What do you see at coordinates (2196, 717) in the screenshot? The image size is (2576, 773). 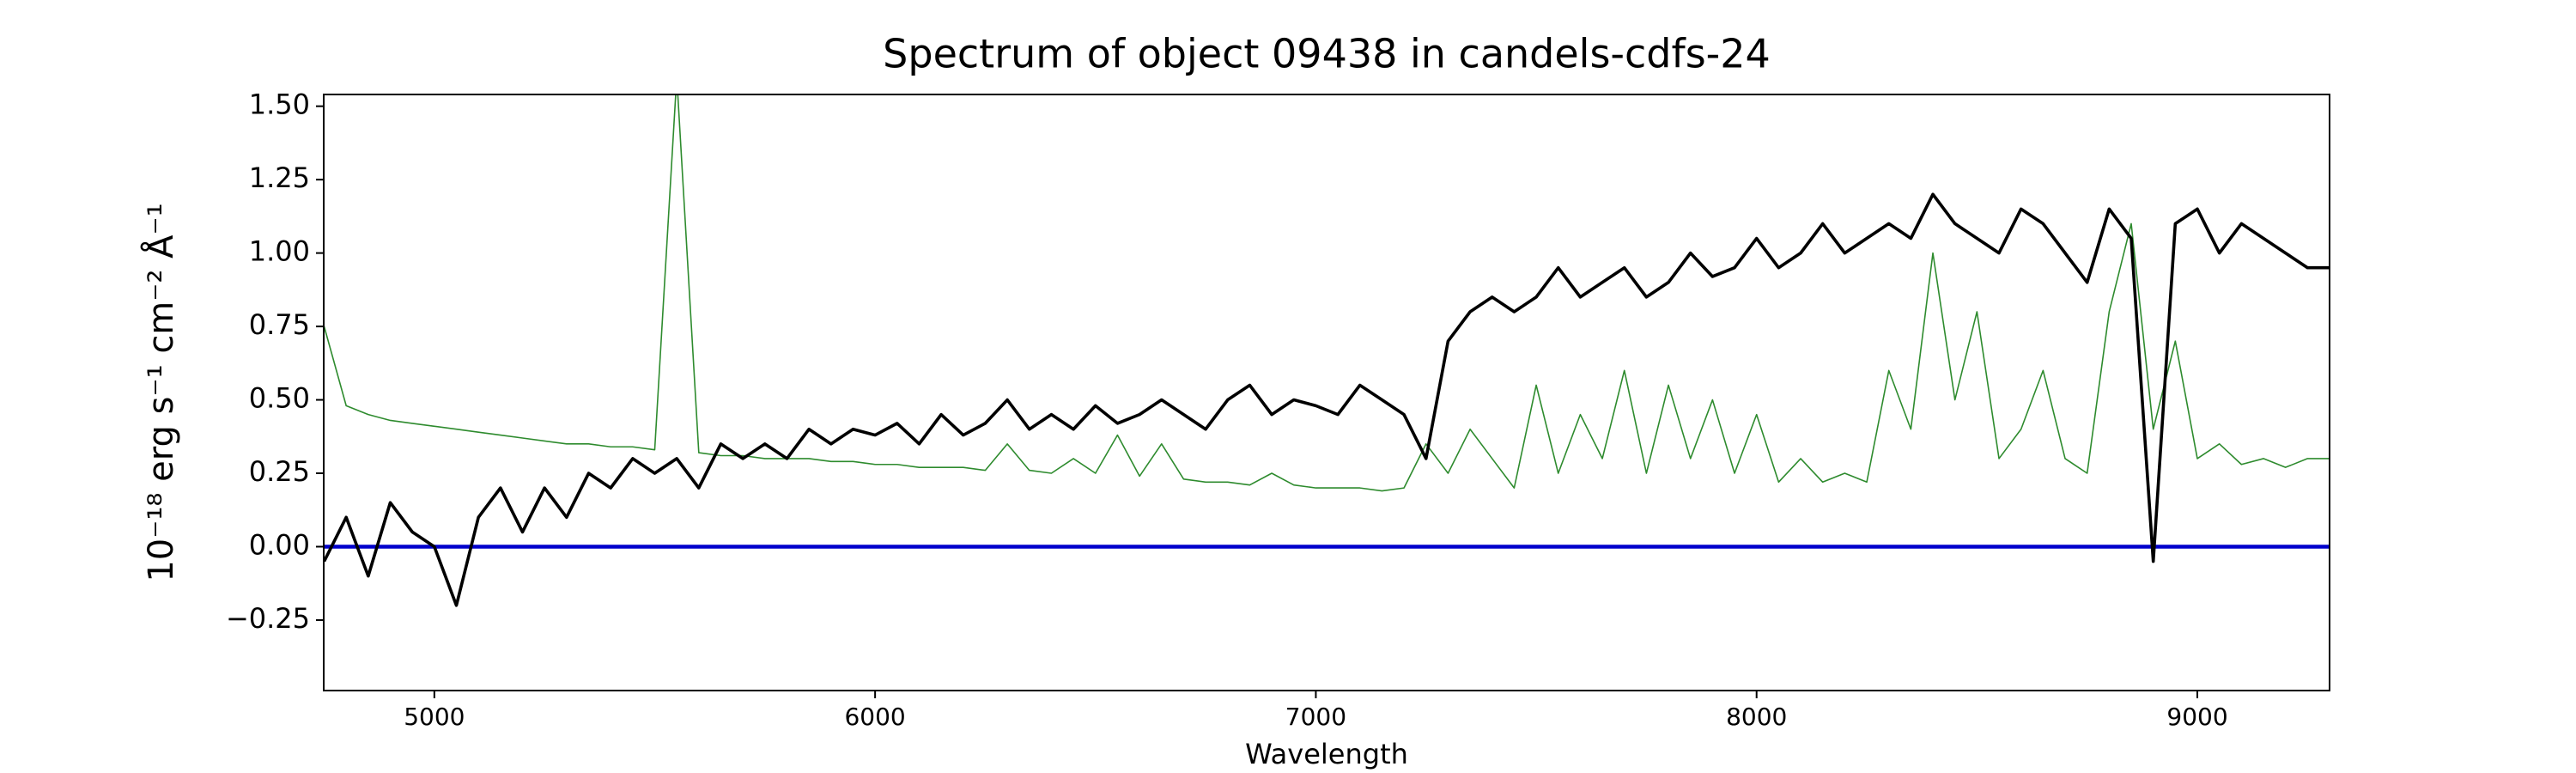 I see `x-tick-label: 9000` at bounding box center [2196, 717].